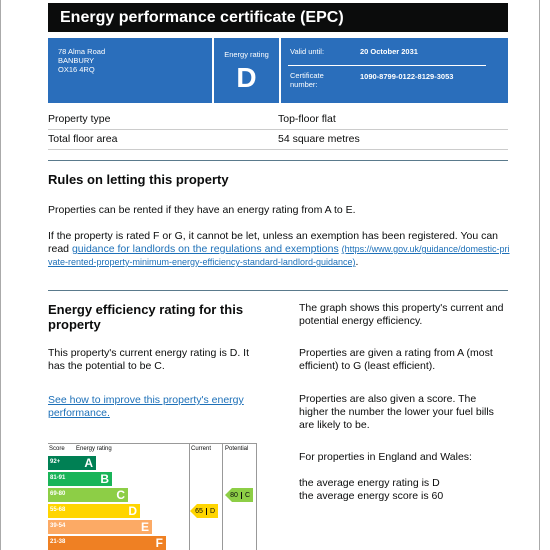 The image size is (550, 550). What do you see at coordinates (83, 139) in the screenshot?
I see `property-label: Total floor area` at bounding box center [83, 139].